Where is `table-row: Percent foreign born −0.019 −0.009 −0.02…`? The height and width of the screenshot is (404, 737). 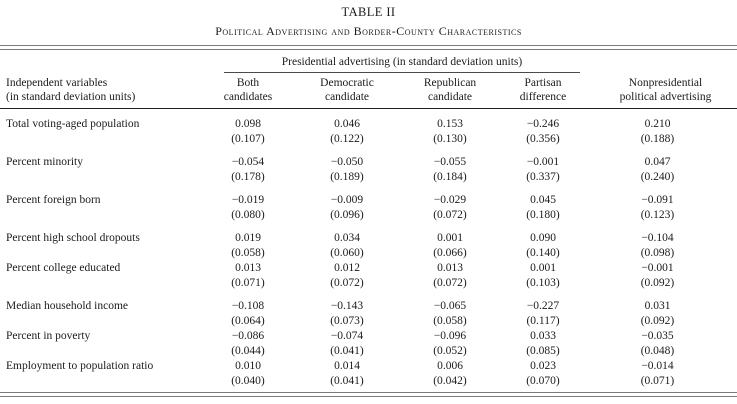
table-row: Percent foreign born −0.019 −0.009 −0.02… is located at coordinates (368, 196).